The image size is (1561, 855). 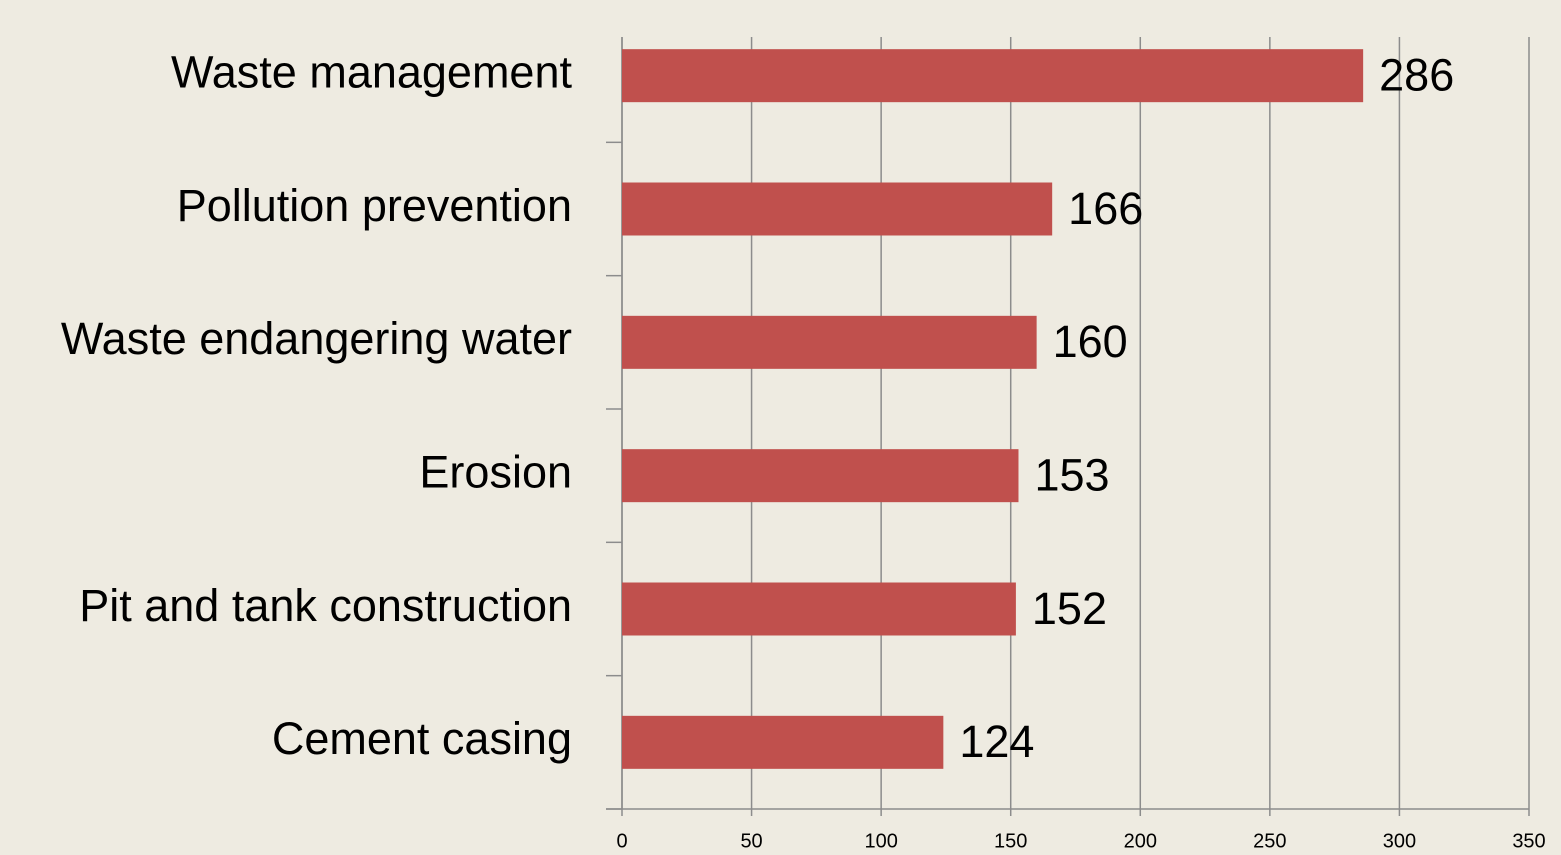 I want to click on data-label: 124, so click(x=996, y=741).